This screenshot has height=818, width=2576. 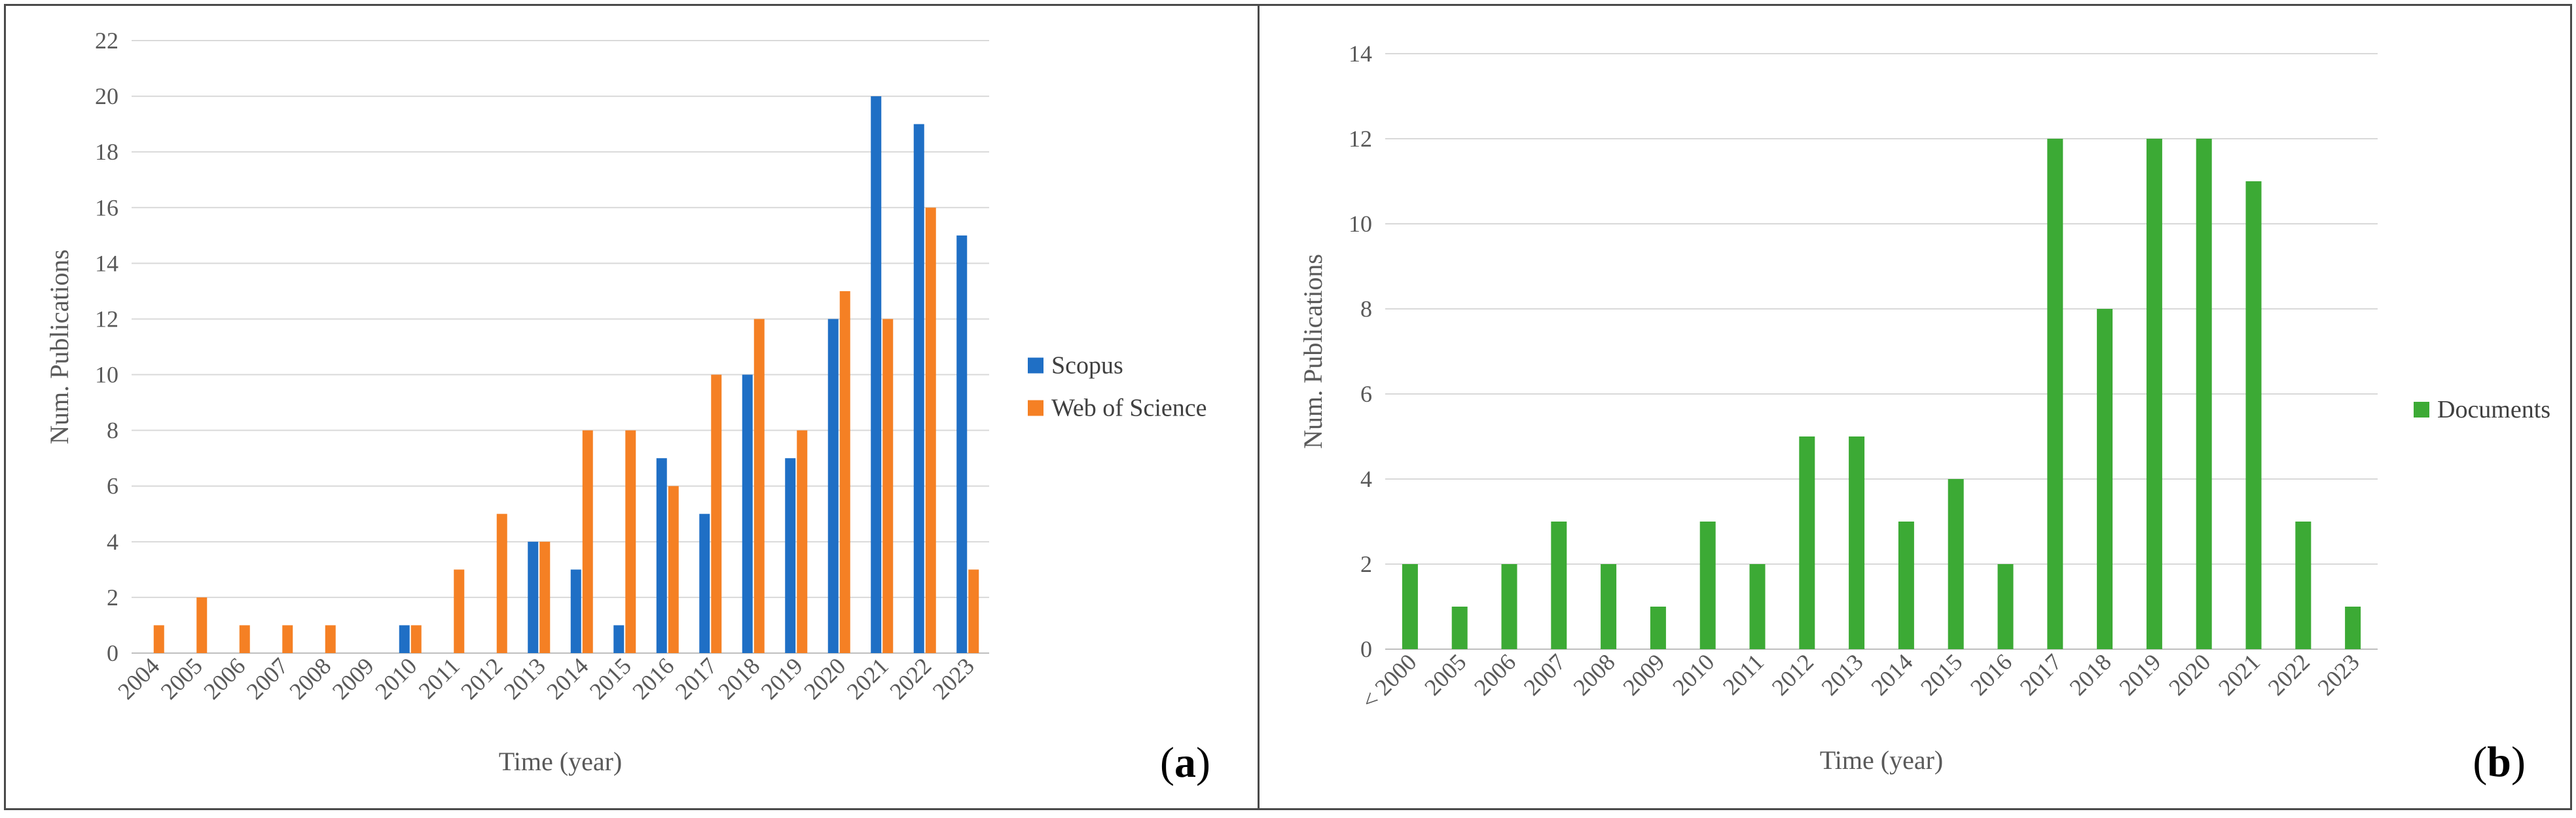 What do you see at coordinates (1203, 763) in the screenshot?
I see `panel-label-close: )` at bounding box center [1203, 763].